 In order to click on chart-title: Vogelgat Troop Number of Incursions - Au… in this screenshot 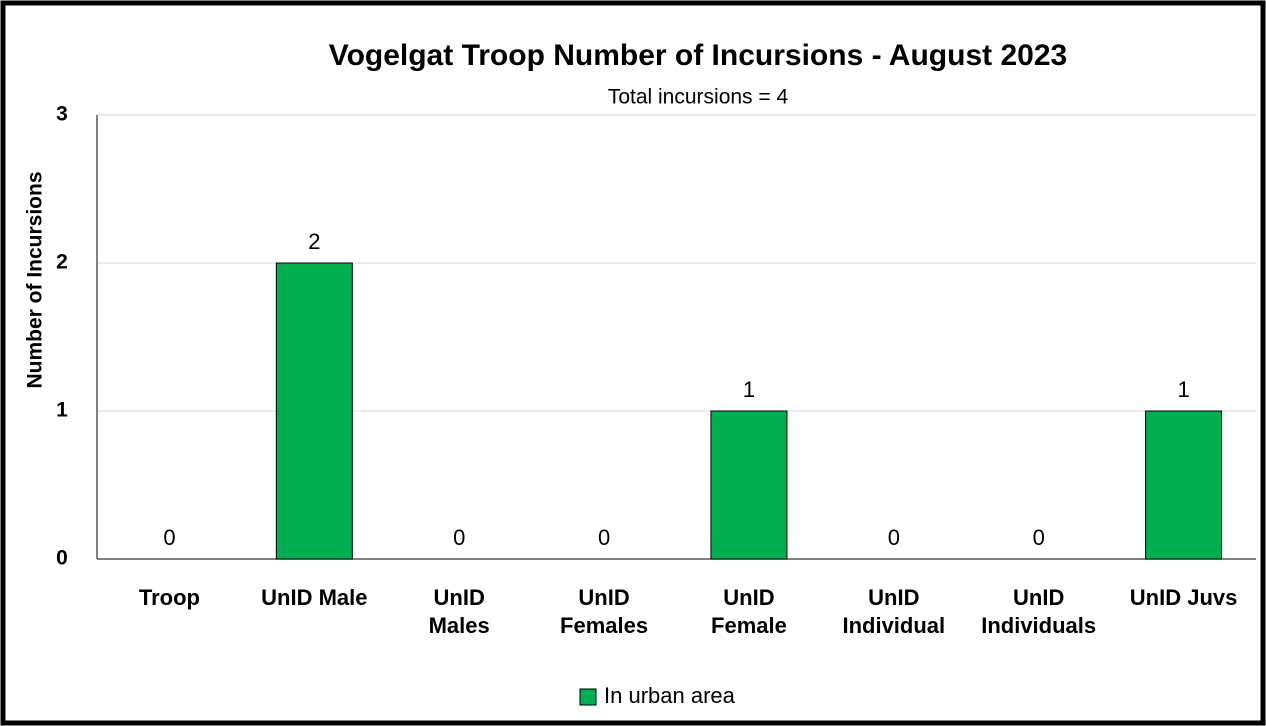, I will do `click(698, 55)`.